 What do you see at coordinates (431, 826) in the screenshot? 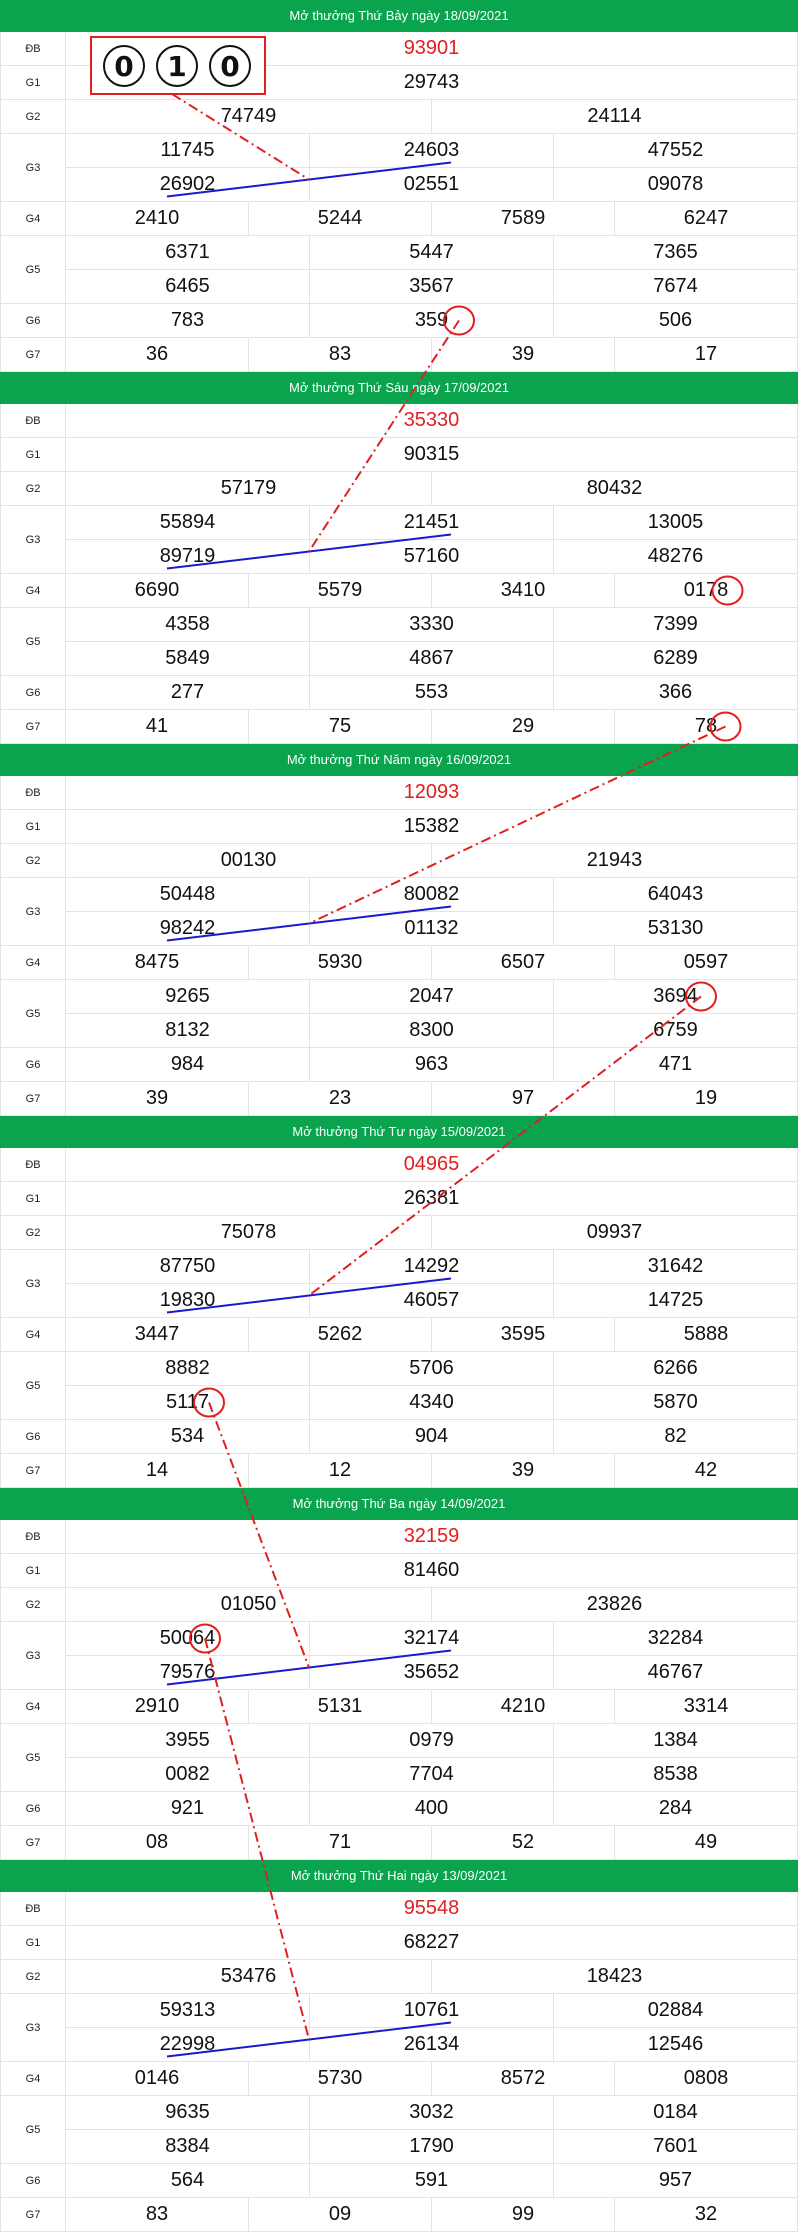
I see `number-line: 15382` at bounding box center [431, 826].